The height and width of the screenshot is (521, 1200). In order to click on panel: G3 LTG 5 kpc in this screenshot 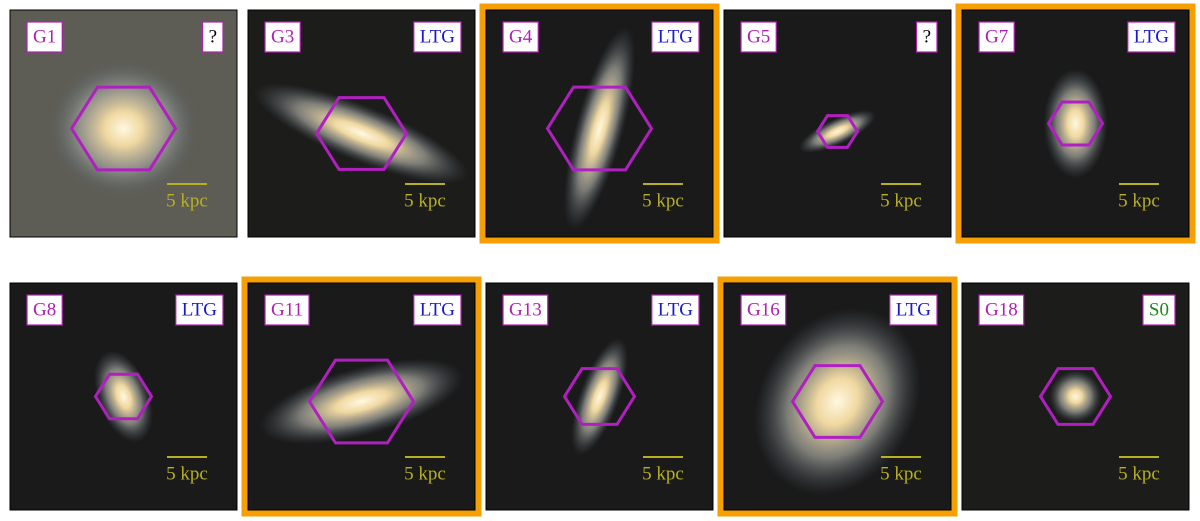, I will do `click(361, 123)`.